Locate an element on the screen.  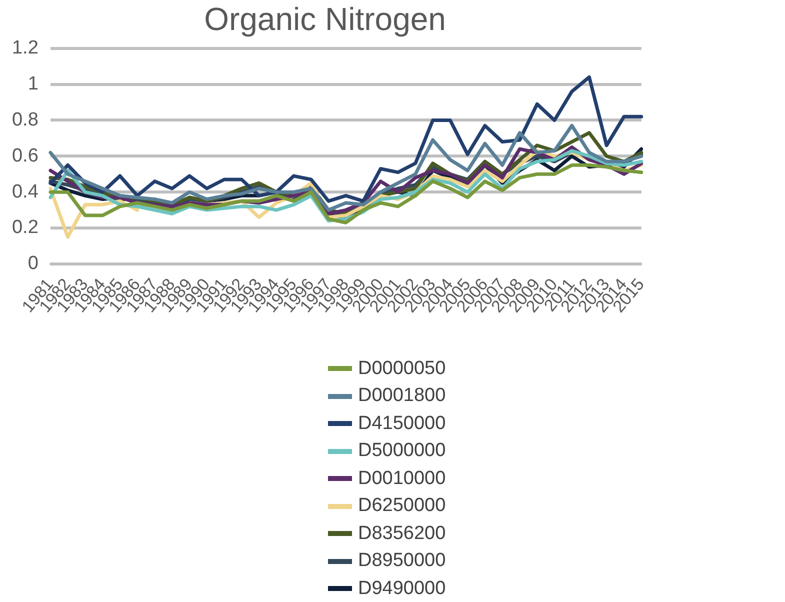
y-tick-label: 1.2 is located at coordinates (25, 48).